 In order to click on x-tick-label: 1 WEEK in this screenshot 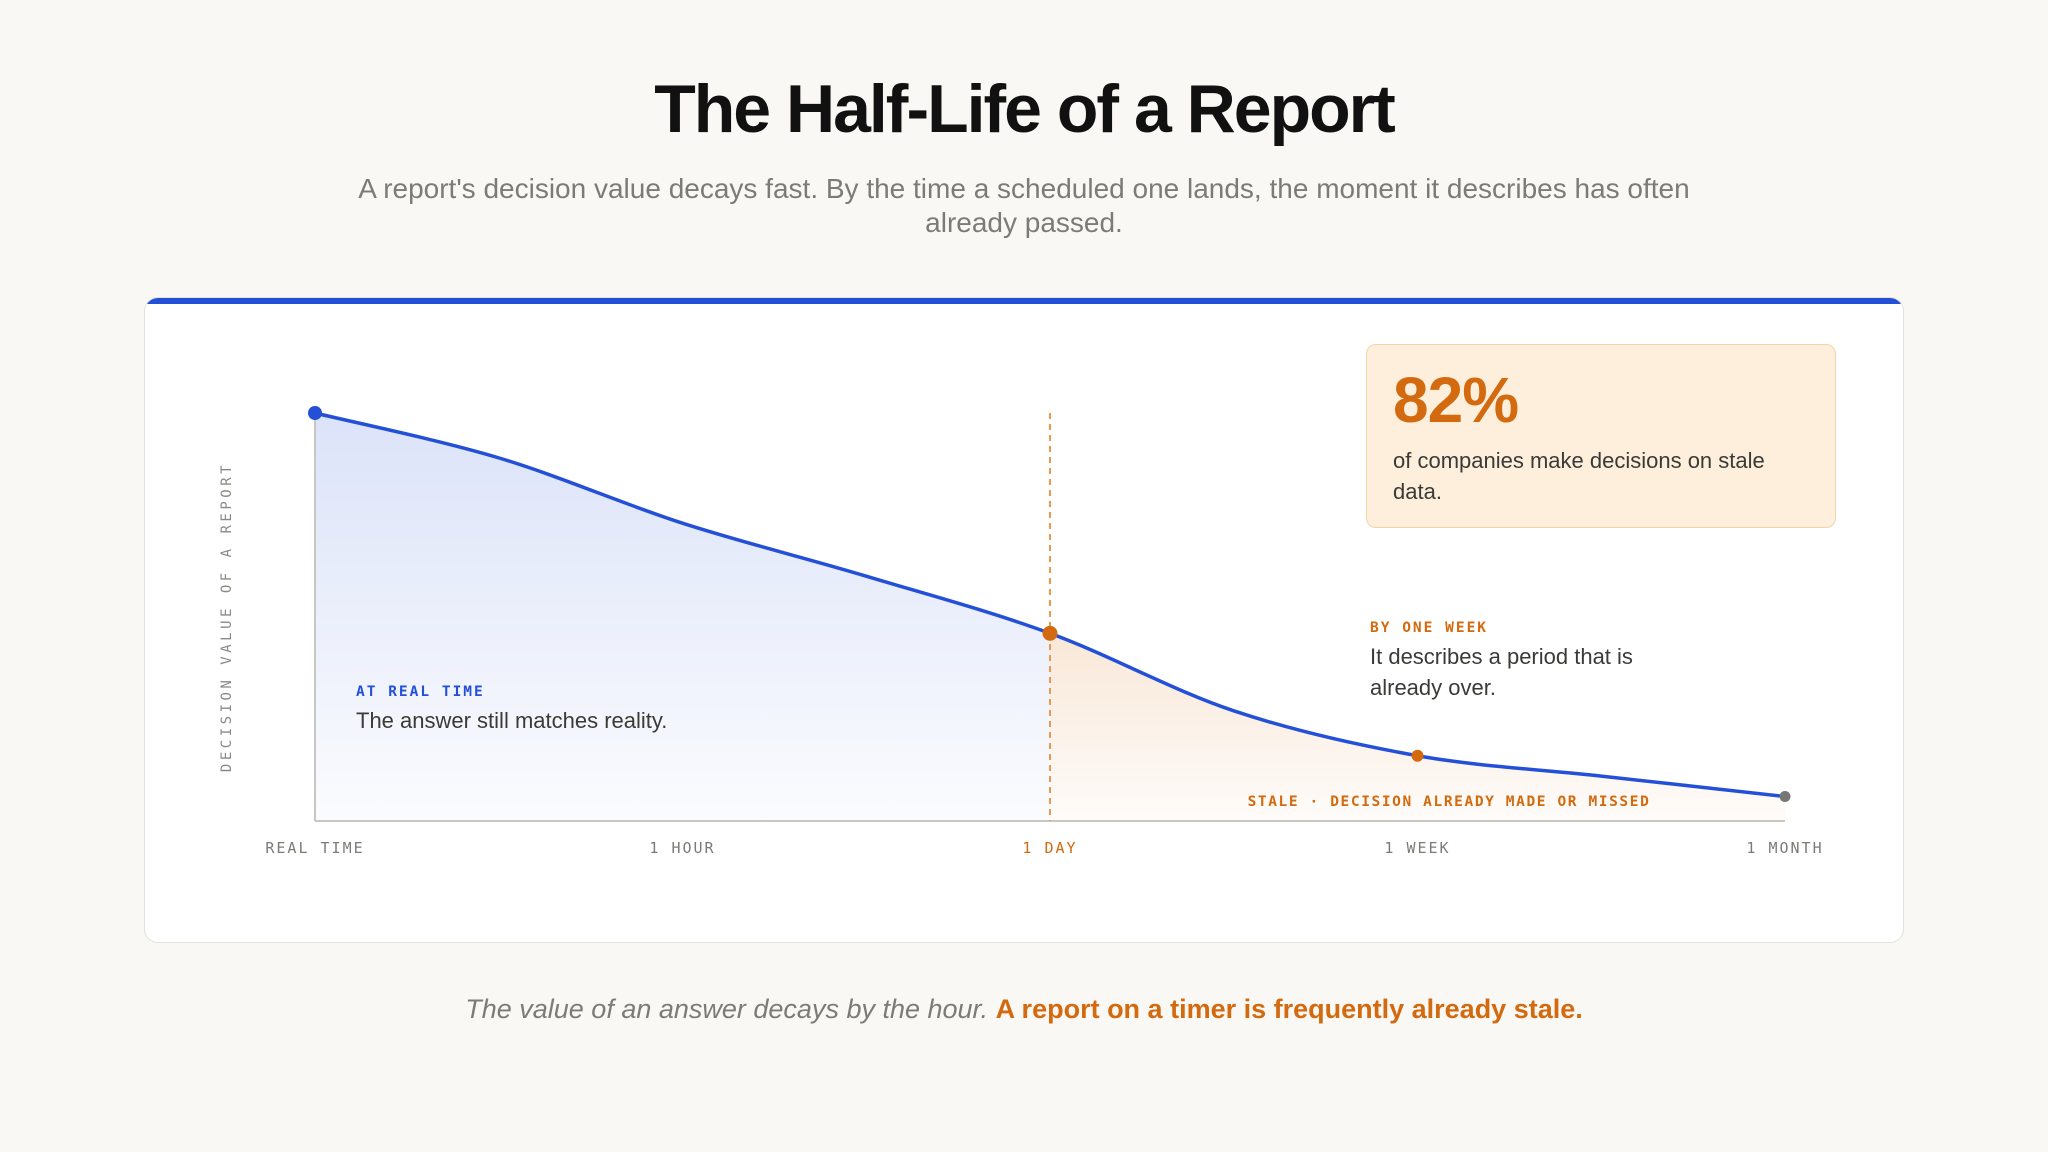, I will do `click(1417, 848)`.